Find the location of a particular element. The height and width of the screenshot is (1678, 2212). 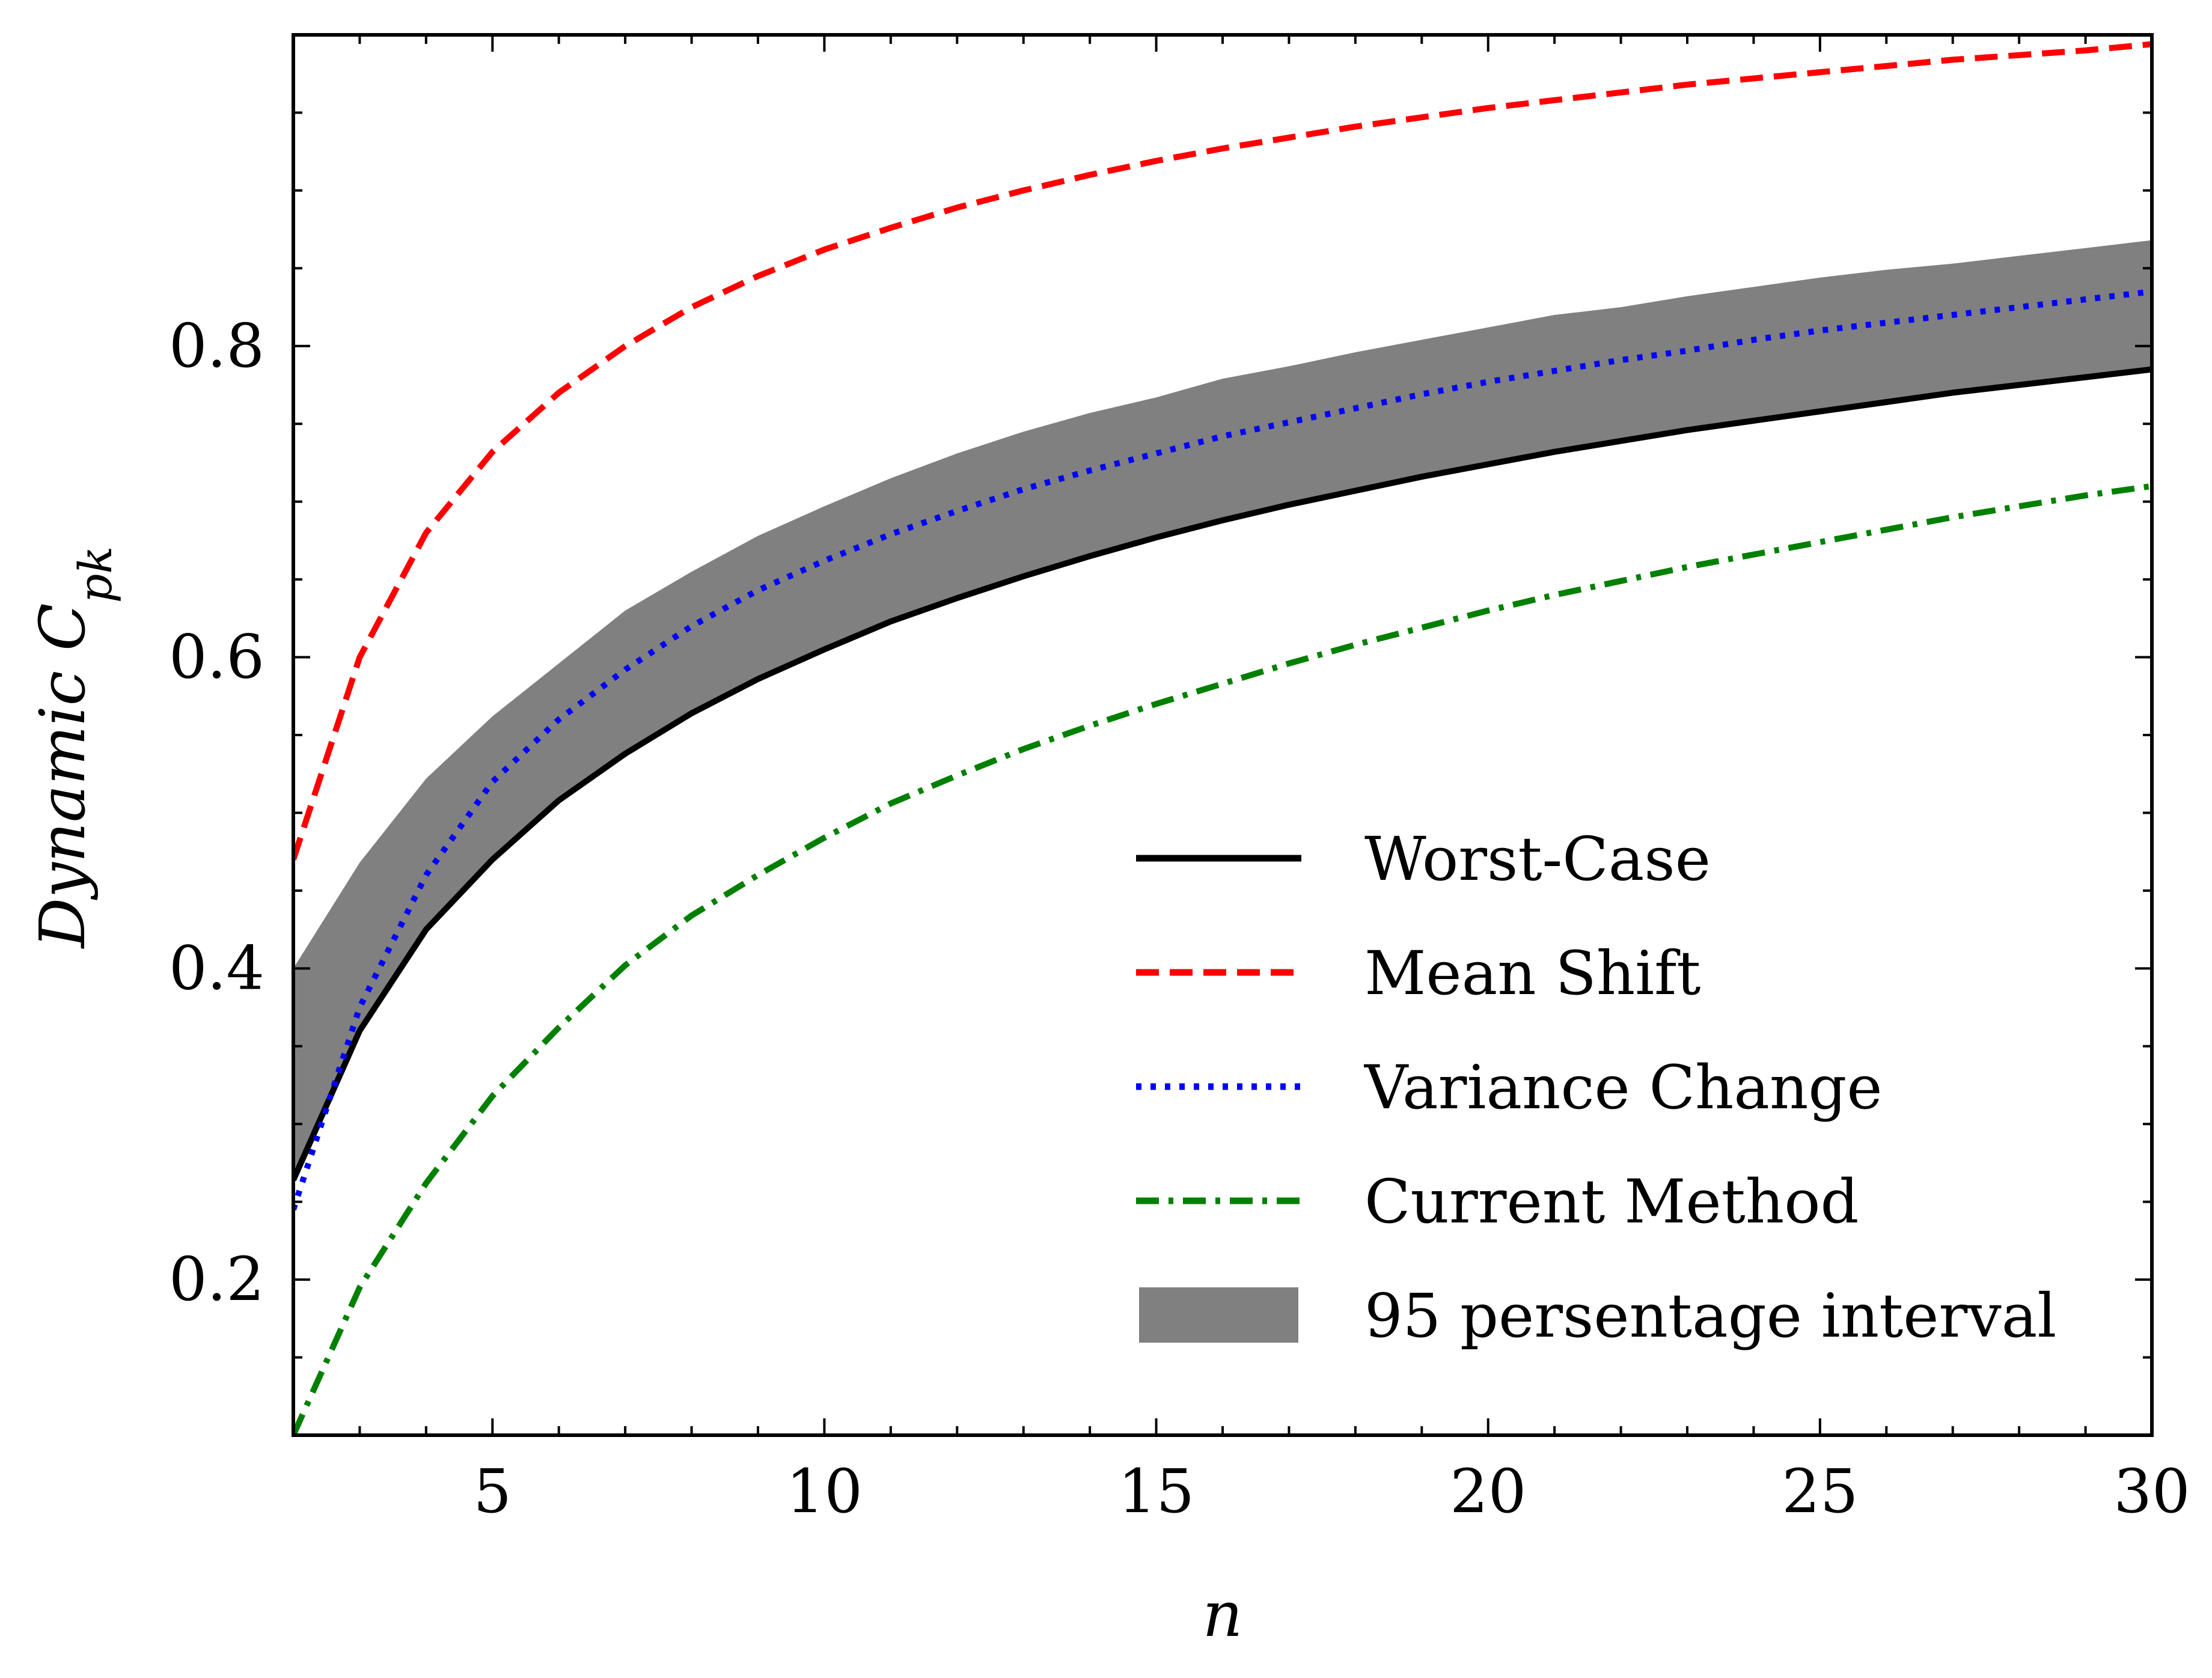

y-axis-title-main: Dynamic C is located at coordinates (63, 776).